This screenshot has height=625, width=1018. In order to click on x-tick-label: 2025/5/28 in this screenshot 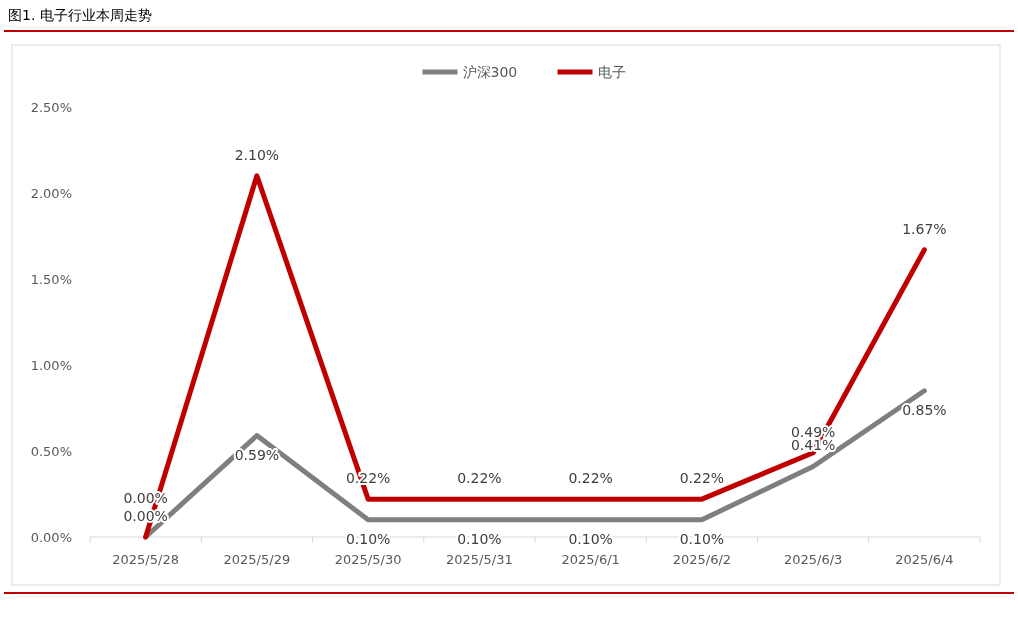, I will do `click(145, 559)`.